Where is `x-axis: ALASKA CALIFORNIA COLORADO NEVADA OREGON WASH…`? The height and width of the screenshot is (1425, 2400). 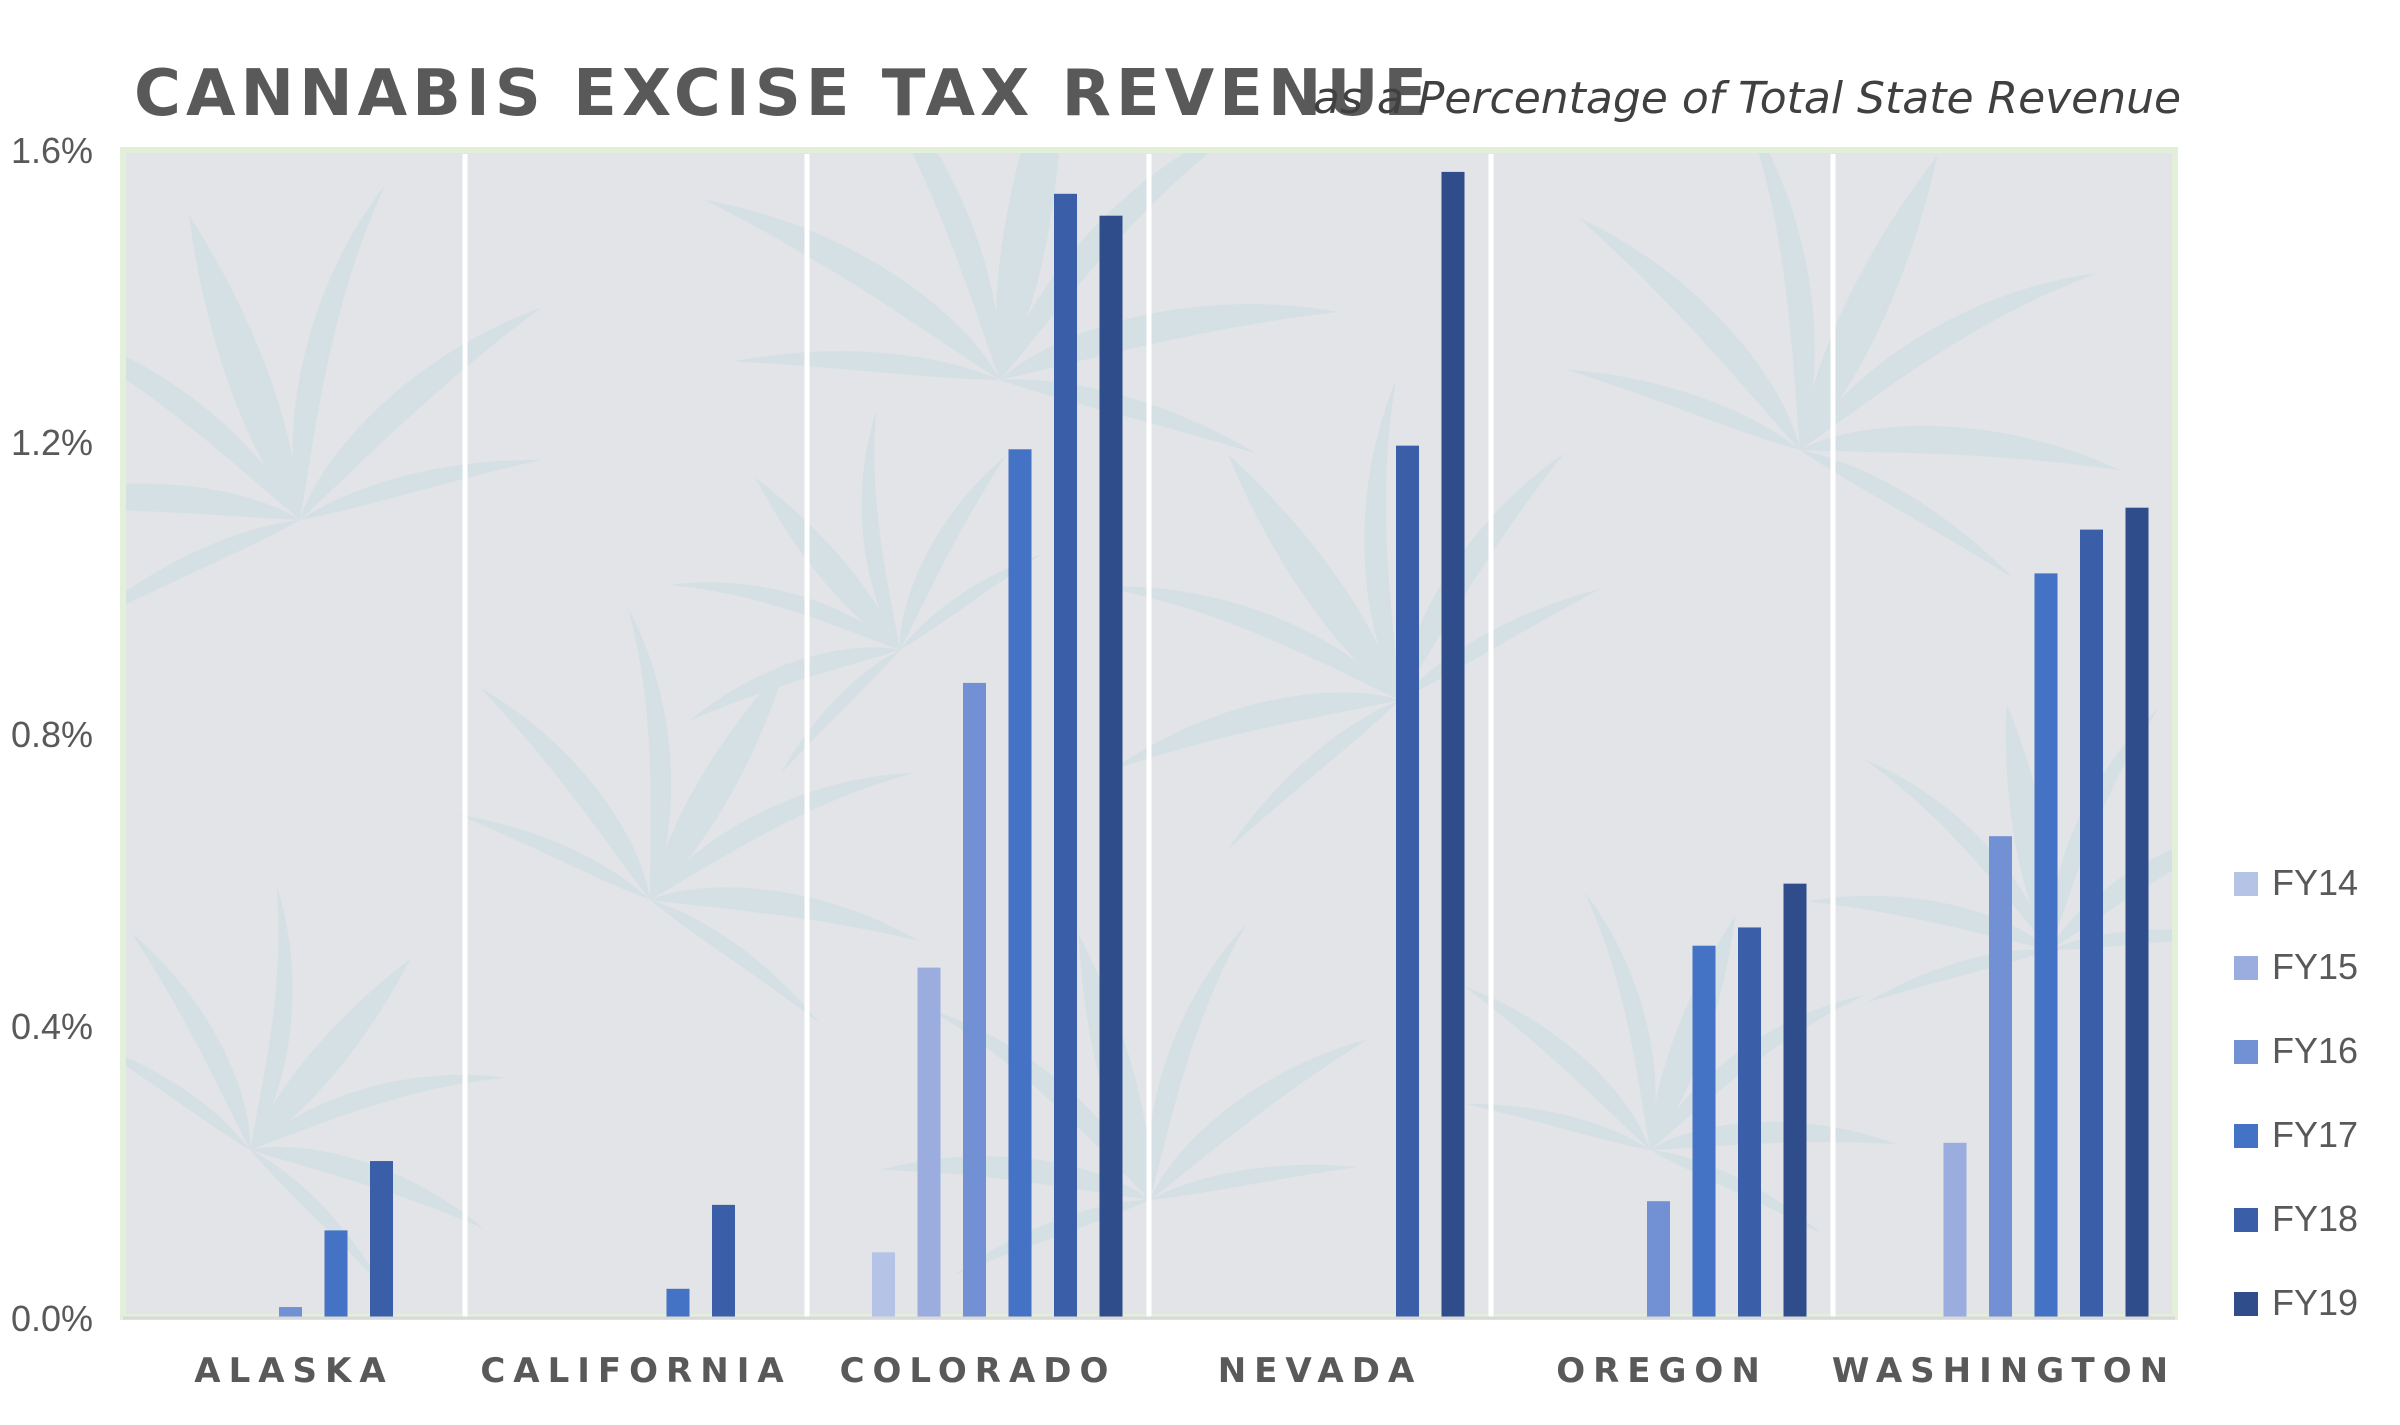 x-axis: ALASKA CALIFORNIA COLORADO NEVADA OREGON WASH… is located at coordinates (1185, 1371).